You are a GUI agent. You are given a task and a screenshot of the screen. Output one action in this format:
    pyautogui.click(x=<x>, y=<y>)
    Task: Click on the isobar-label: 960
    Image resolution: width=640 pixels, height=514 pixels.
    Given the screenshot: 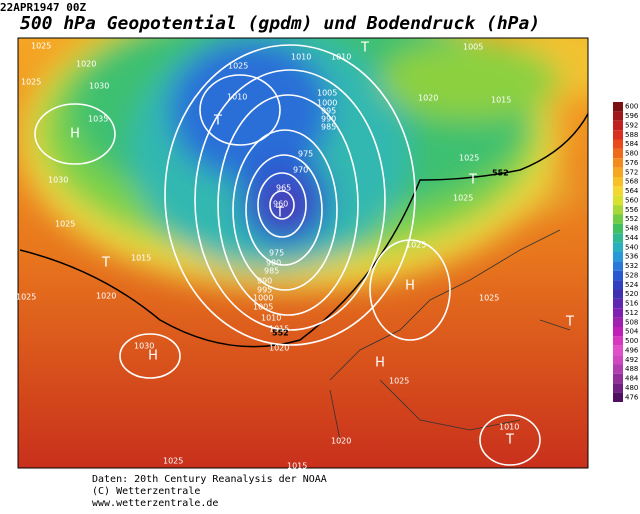 What is the action you would take?
    pyautogui.click(x=280, y=204)
    